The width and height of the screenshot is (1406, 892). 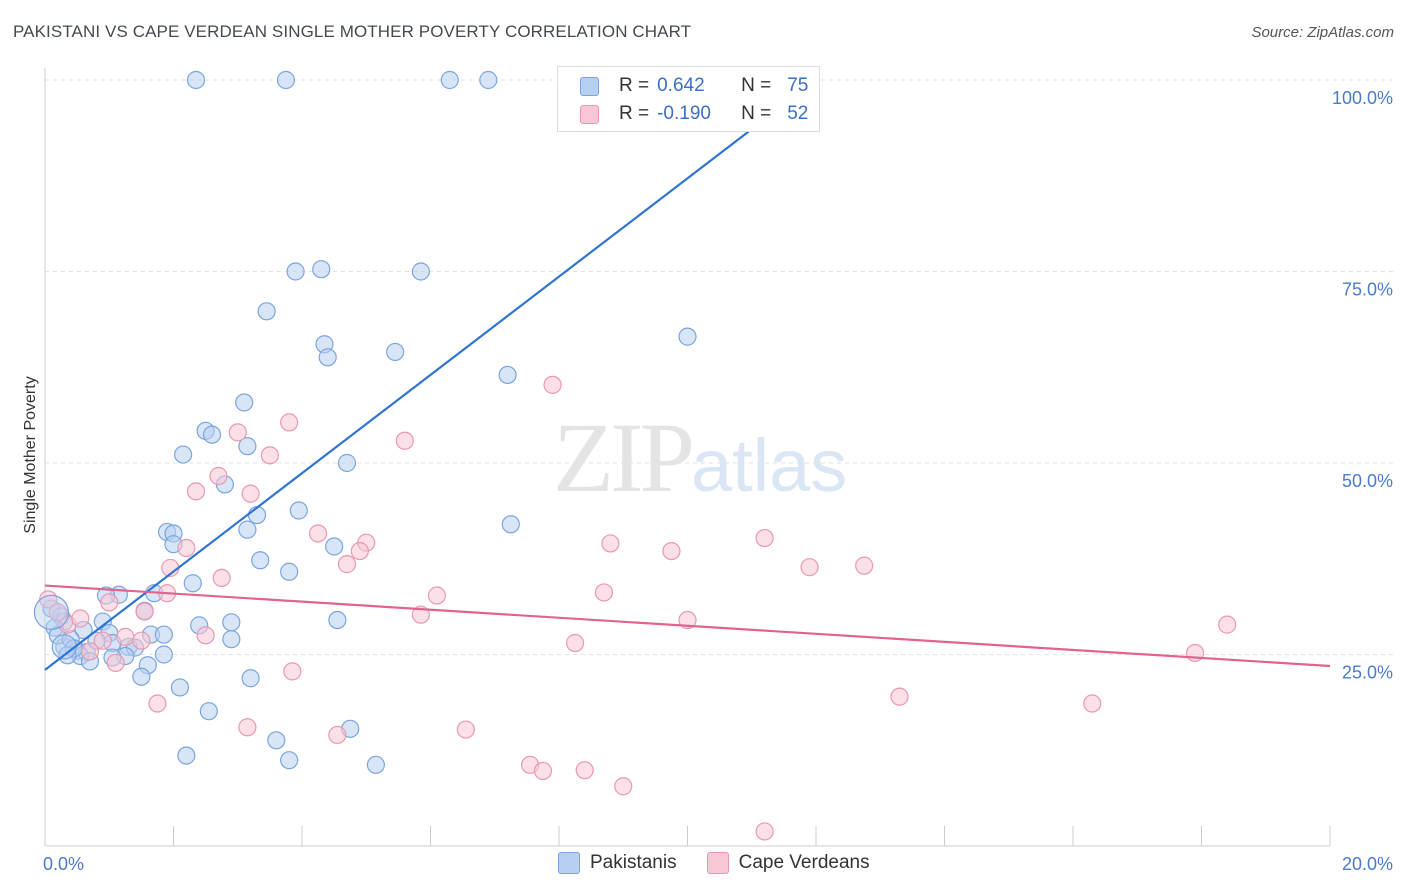 What do you see at coordinates (63, 864) in the screenshot?
I see `x-tick-label: 0.0%` at bounding box center [63, 864].